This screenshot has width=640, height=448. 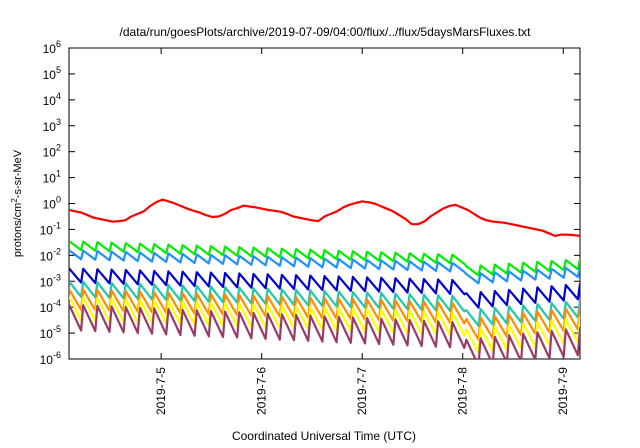 I want to click on x-tick-label: 2019-7-9, so click(x=563, y=391).